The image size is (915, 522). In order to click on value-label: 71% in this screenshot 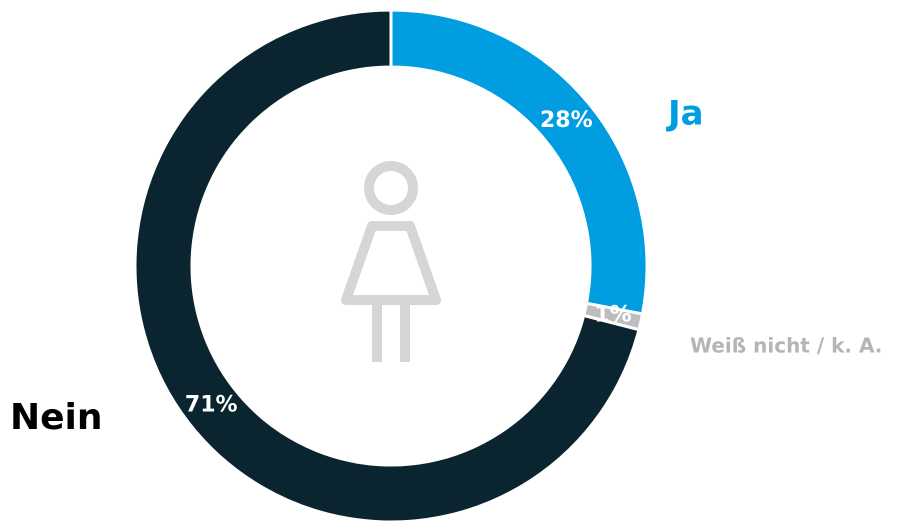, I will do `click(211, 404)`.